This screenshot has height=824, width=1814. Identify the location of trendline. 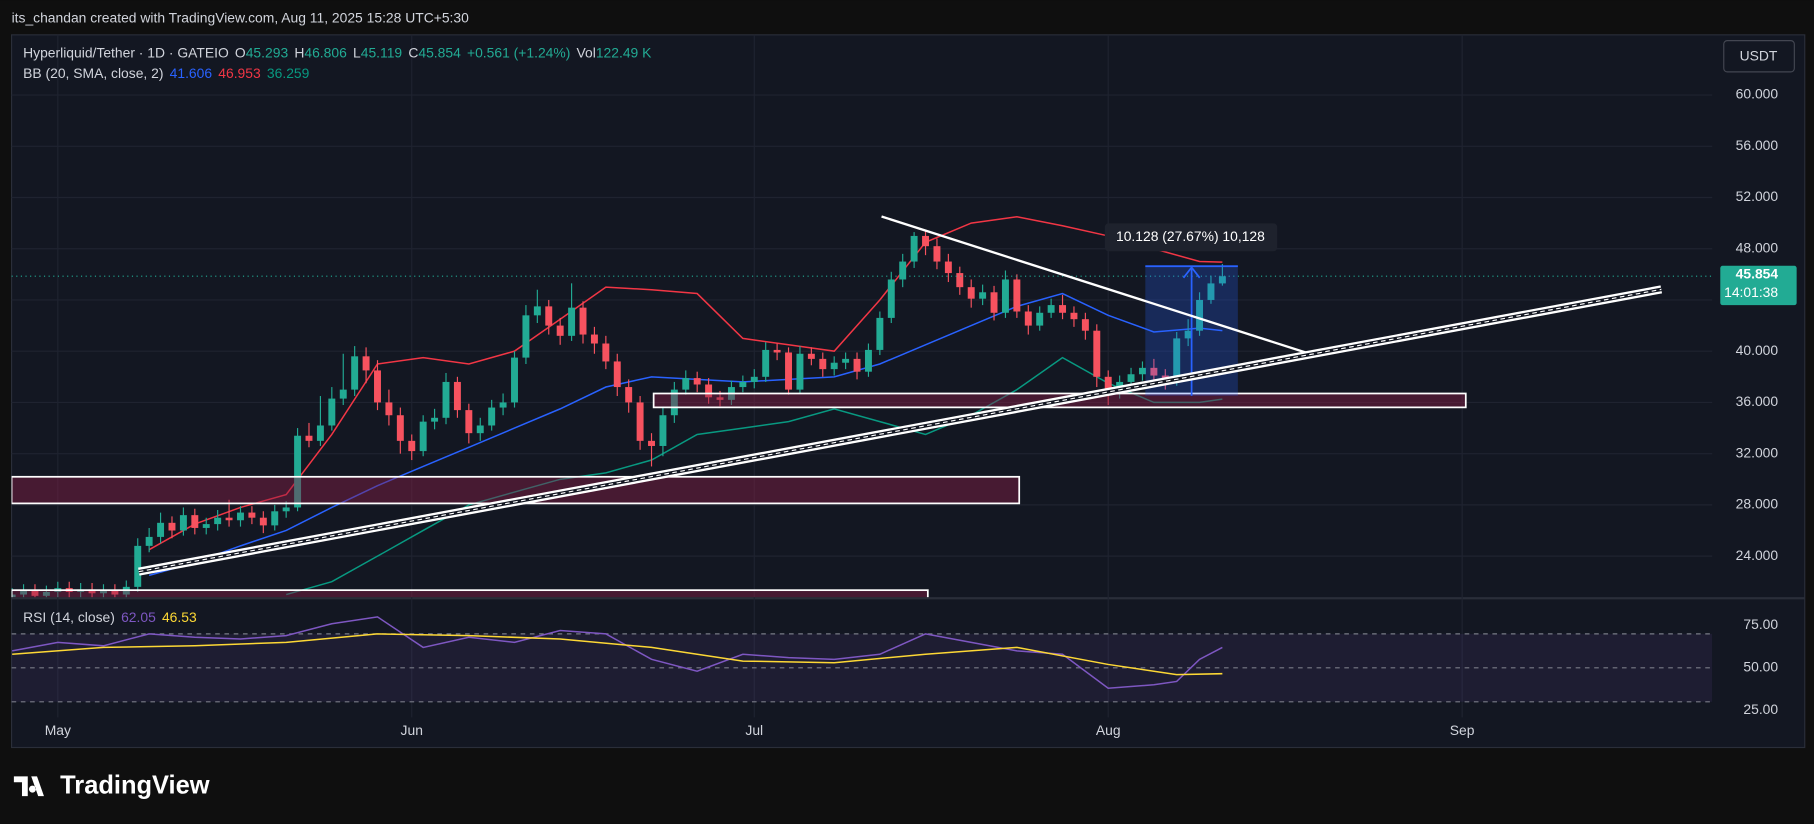
(1094, 285).